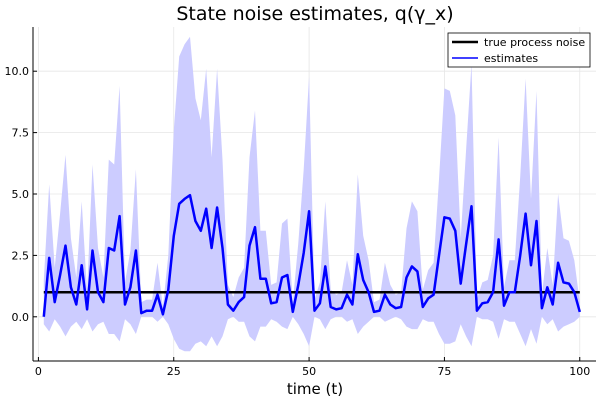 The image size is (600, 400). I want to click on legend: true process noise estimates, so click(519, 50).